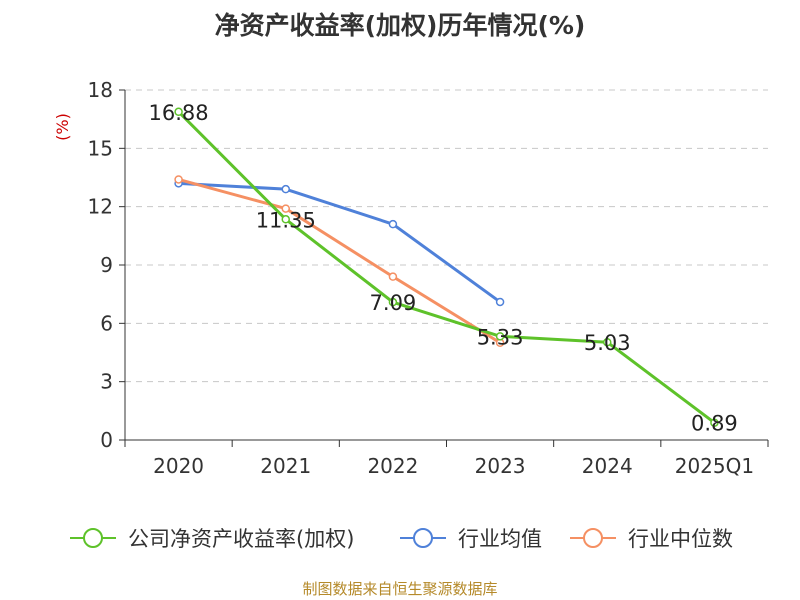 This screenshot has height=600, width=800. I want to click on y-axis-label: (%), so click(62, 127).